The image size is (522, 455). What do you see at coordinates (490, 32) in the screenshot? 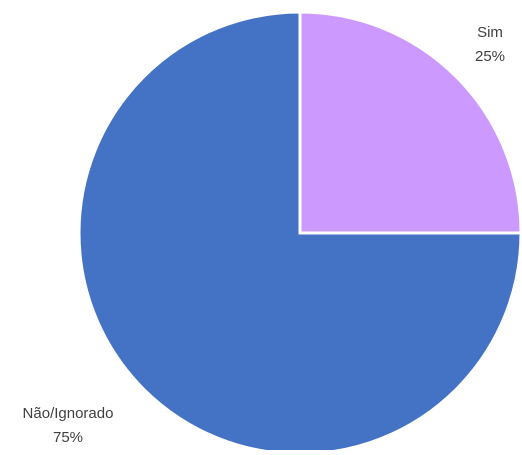
I see `slice-category-label: Sim` at bounding box center [490, 32].